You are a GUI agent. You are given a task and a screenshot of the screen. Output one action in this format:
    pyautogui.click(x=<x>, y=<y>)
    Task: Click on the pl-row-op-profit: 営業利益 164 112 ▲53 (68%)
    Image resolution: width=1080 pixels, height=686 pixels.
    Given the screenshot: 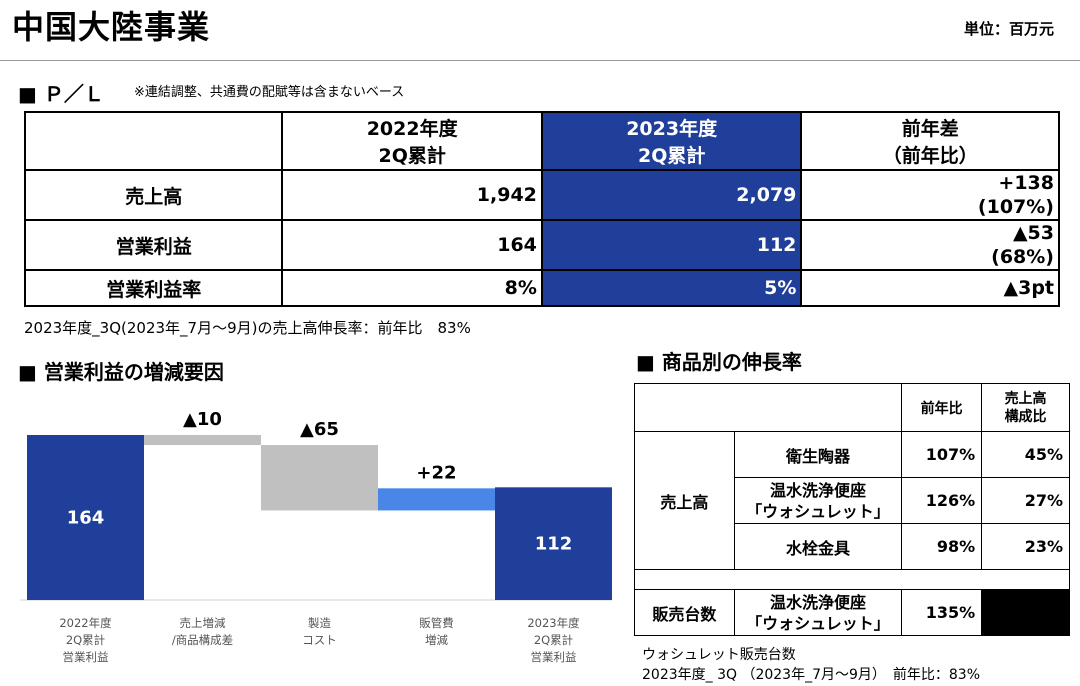 What is the action you would take?
    pyautogui.click(x=541, y=245)
    